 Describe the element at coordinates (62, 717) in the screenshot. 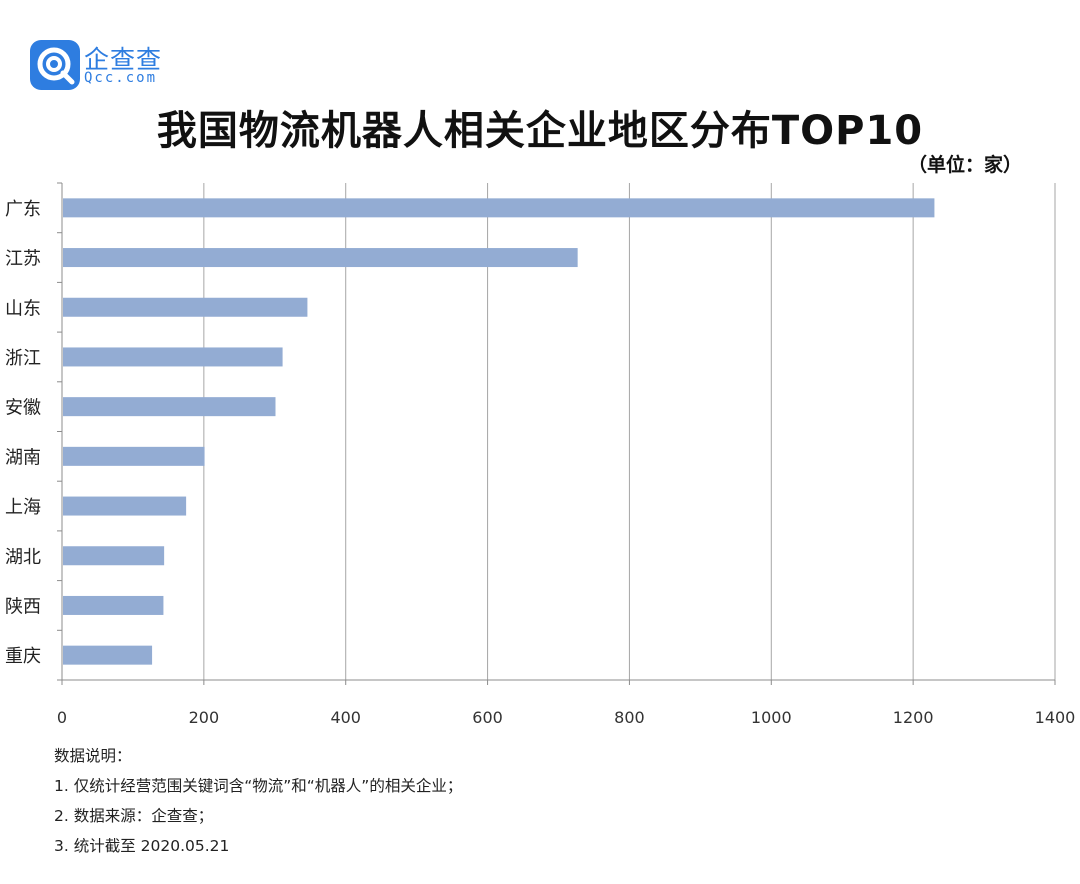

I see `x-tick-label-0: 0` at that location.